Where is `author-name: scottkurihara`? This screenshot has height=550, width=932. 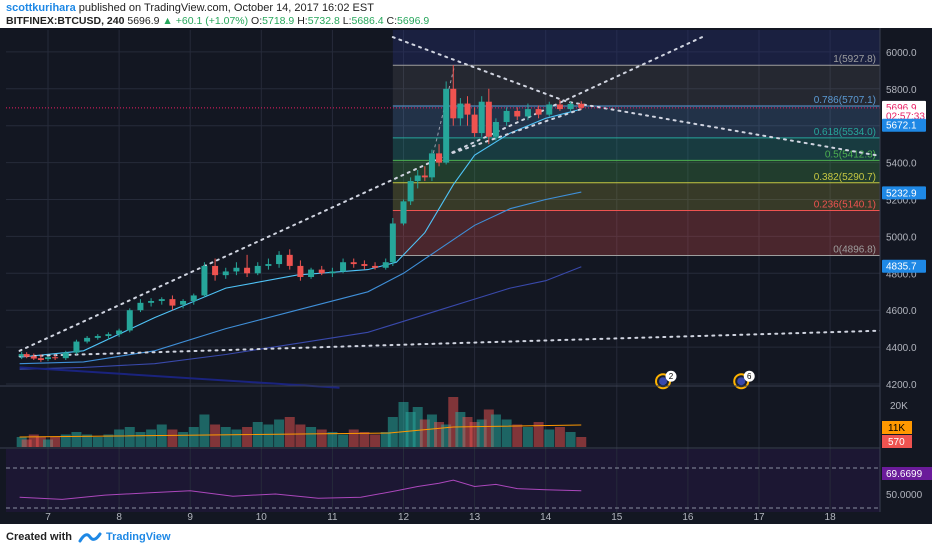 author-name: scottkurihara is located at coordinates (41, 8).